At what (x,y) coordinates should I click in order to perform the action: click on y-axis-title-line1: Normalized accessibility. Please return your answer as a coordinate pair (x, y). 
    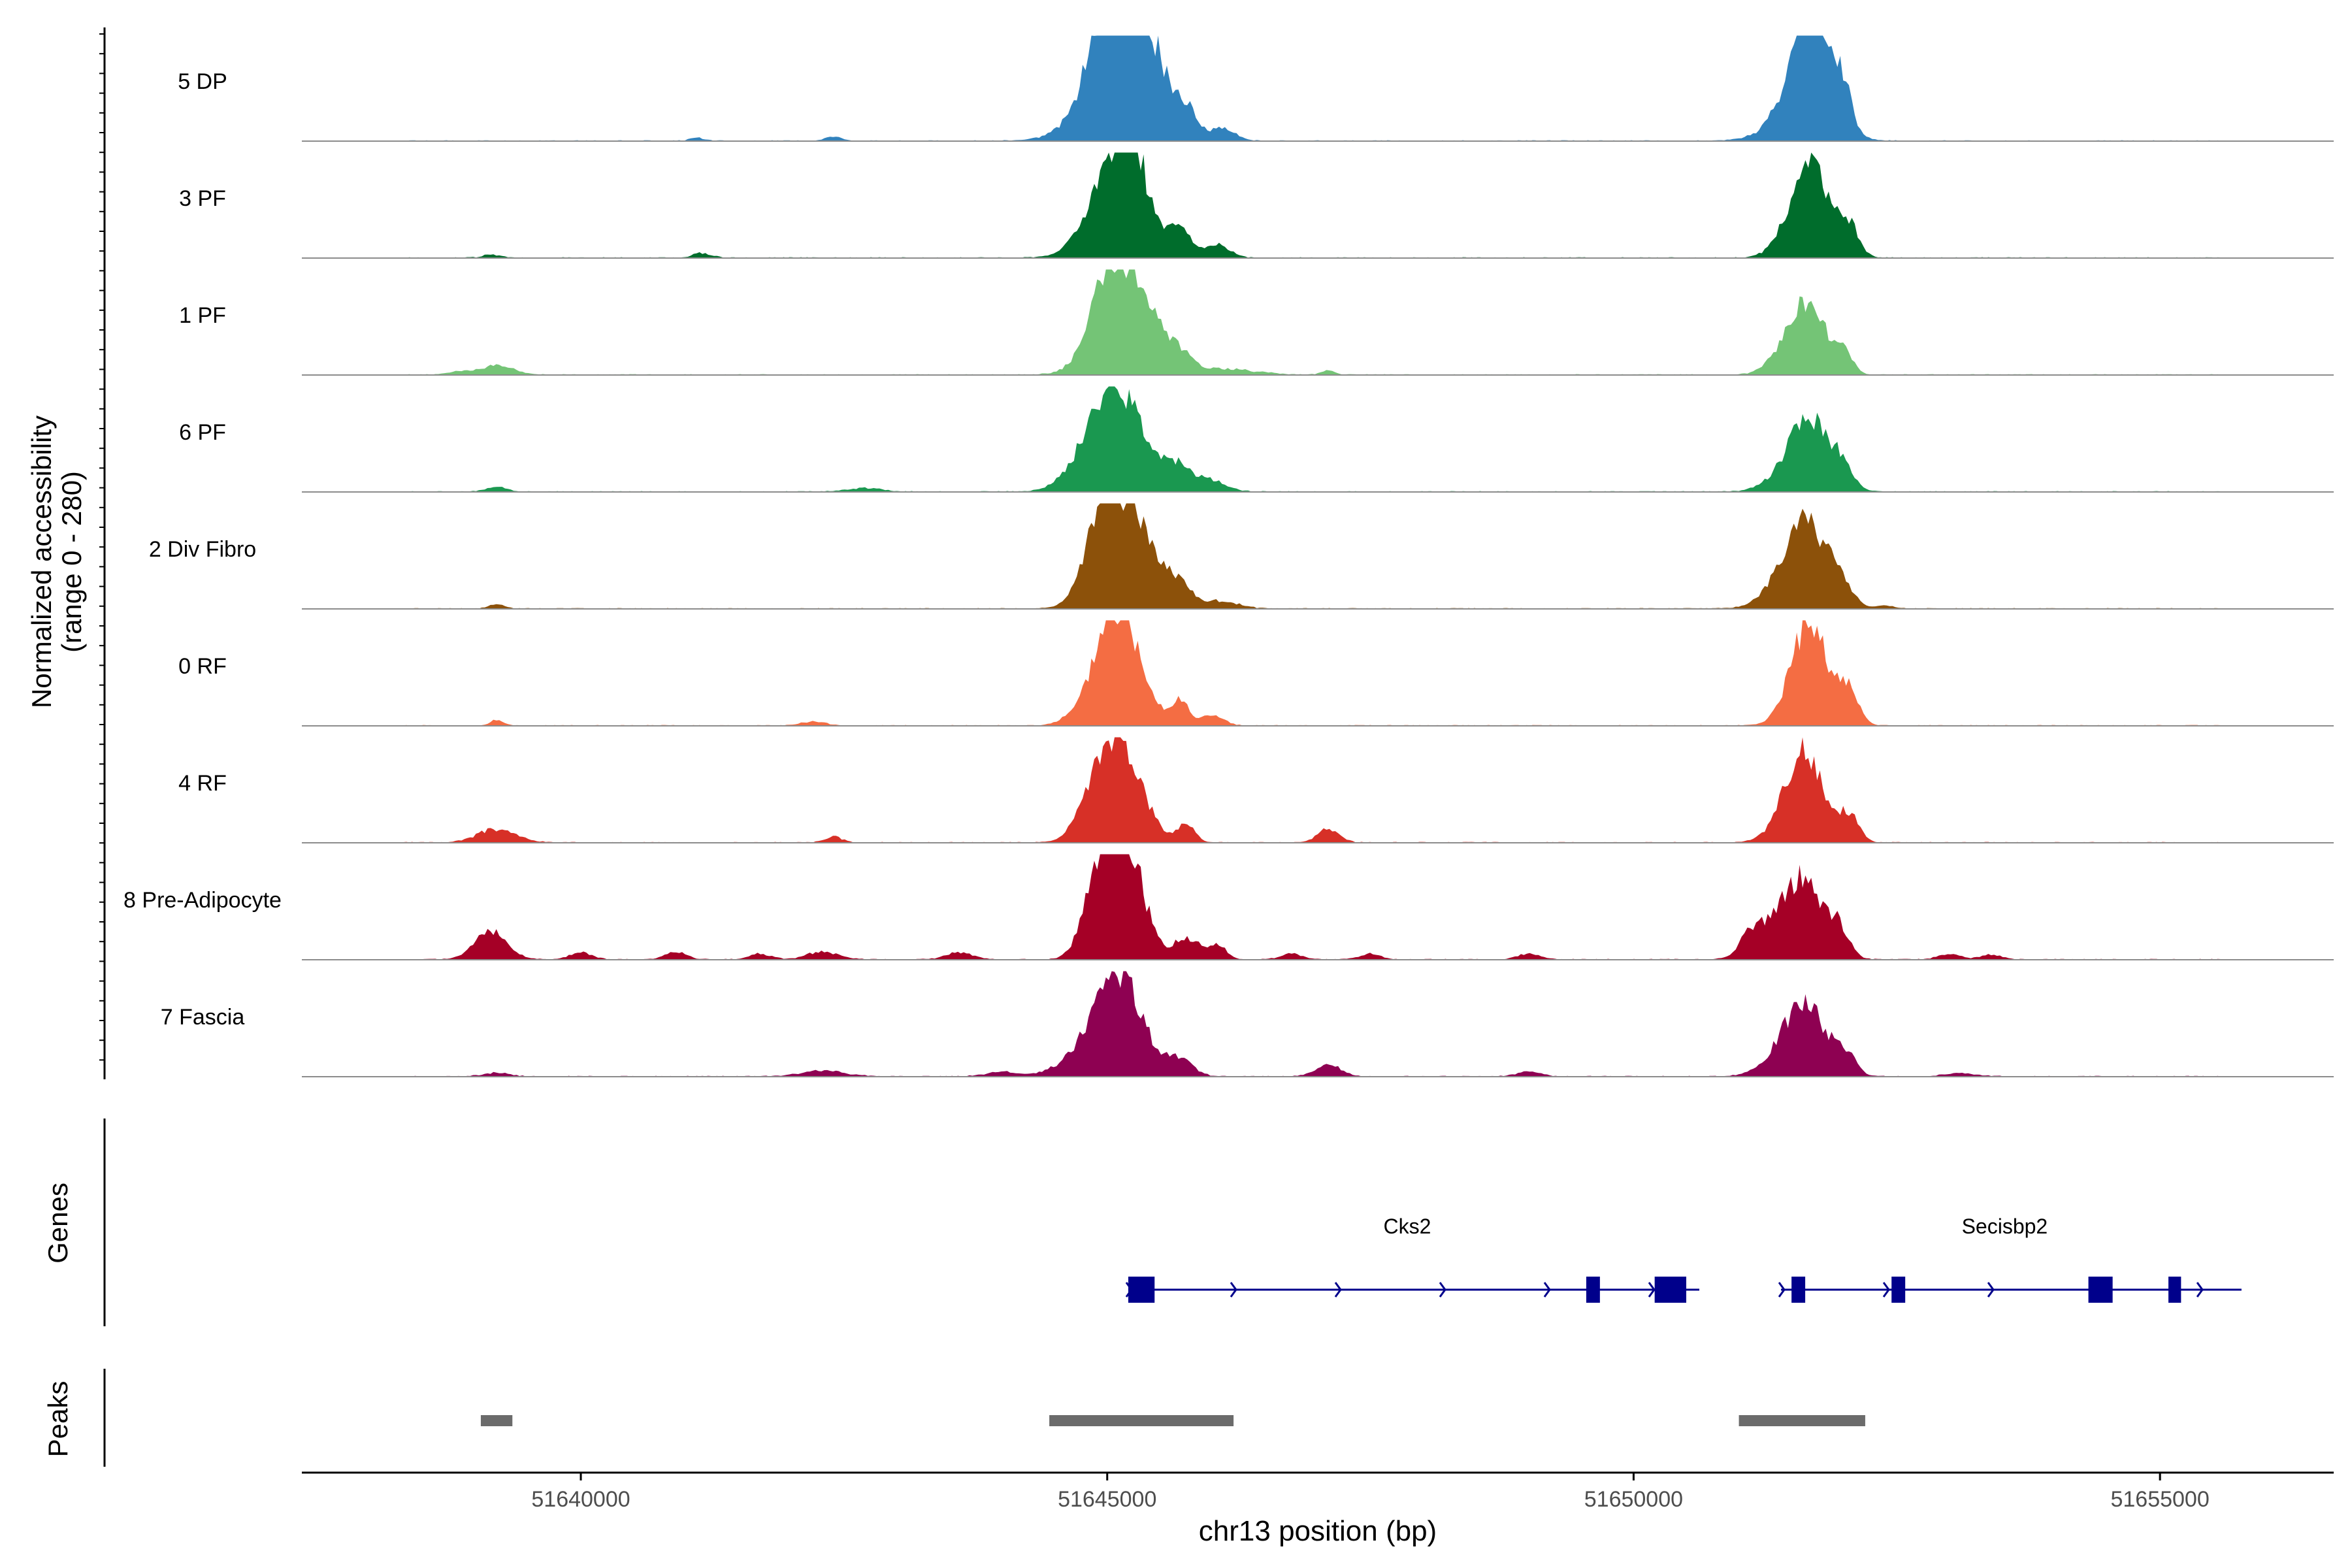
    Looking at the image, I should click on (41, 562).